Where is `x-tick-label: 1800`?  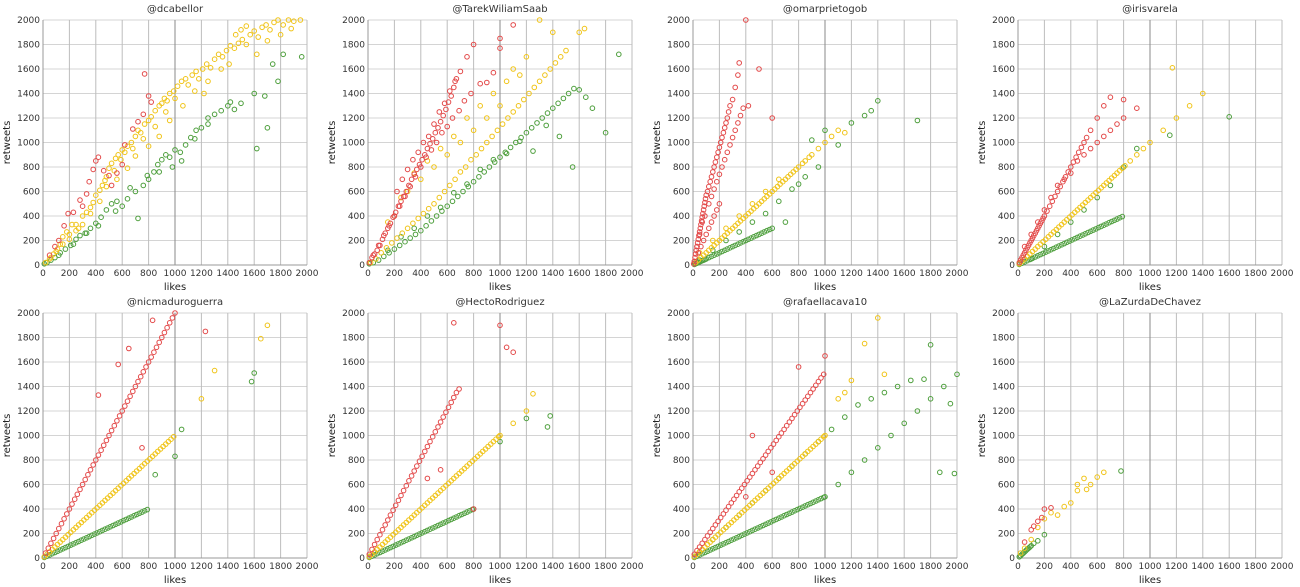
x-tick-label: 1800 is located at coordinates (605, 567).